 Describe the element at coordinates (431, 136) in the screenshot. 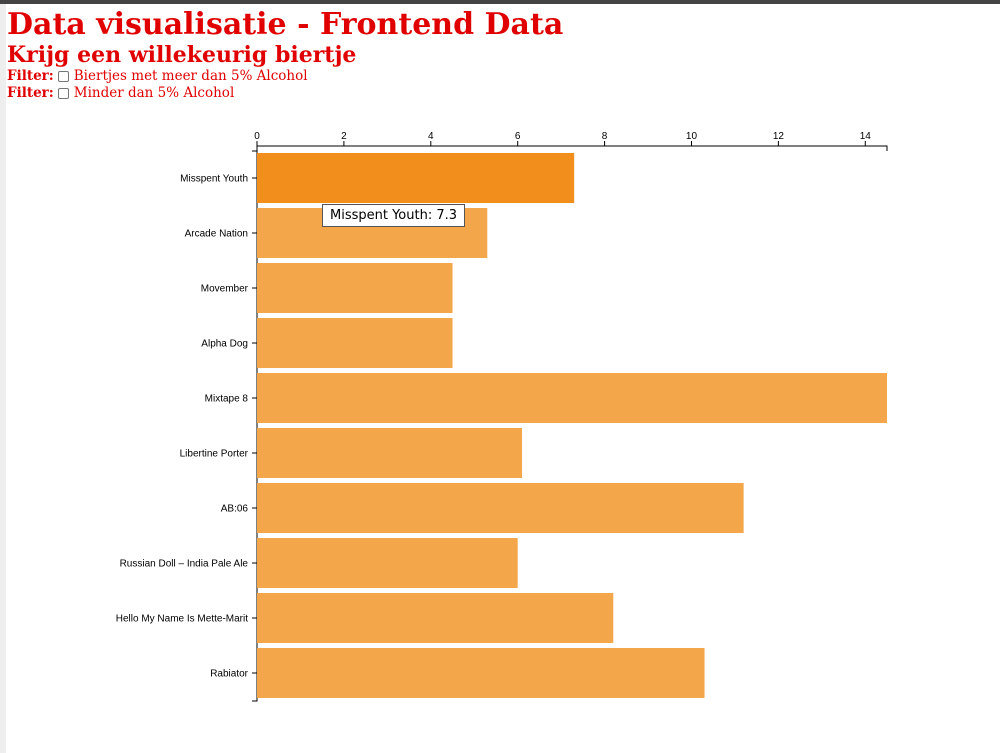

I see `x-tick-label: 4` at that location.